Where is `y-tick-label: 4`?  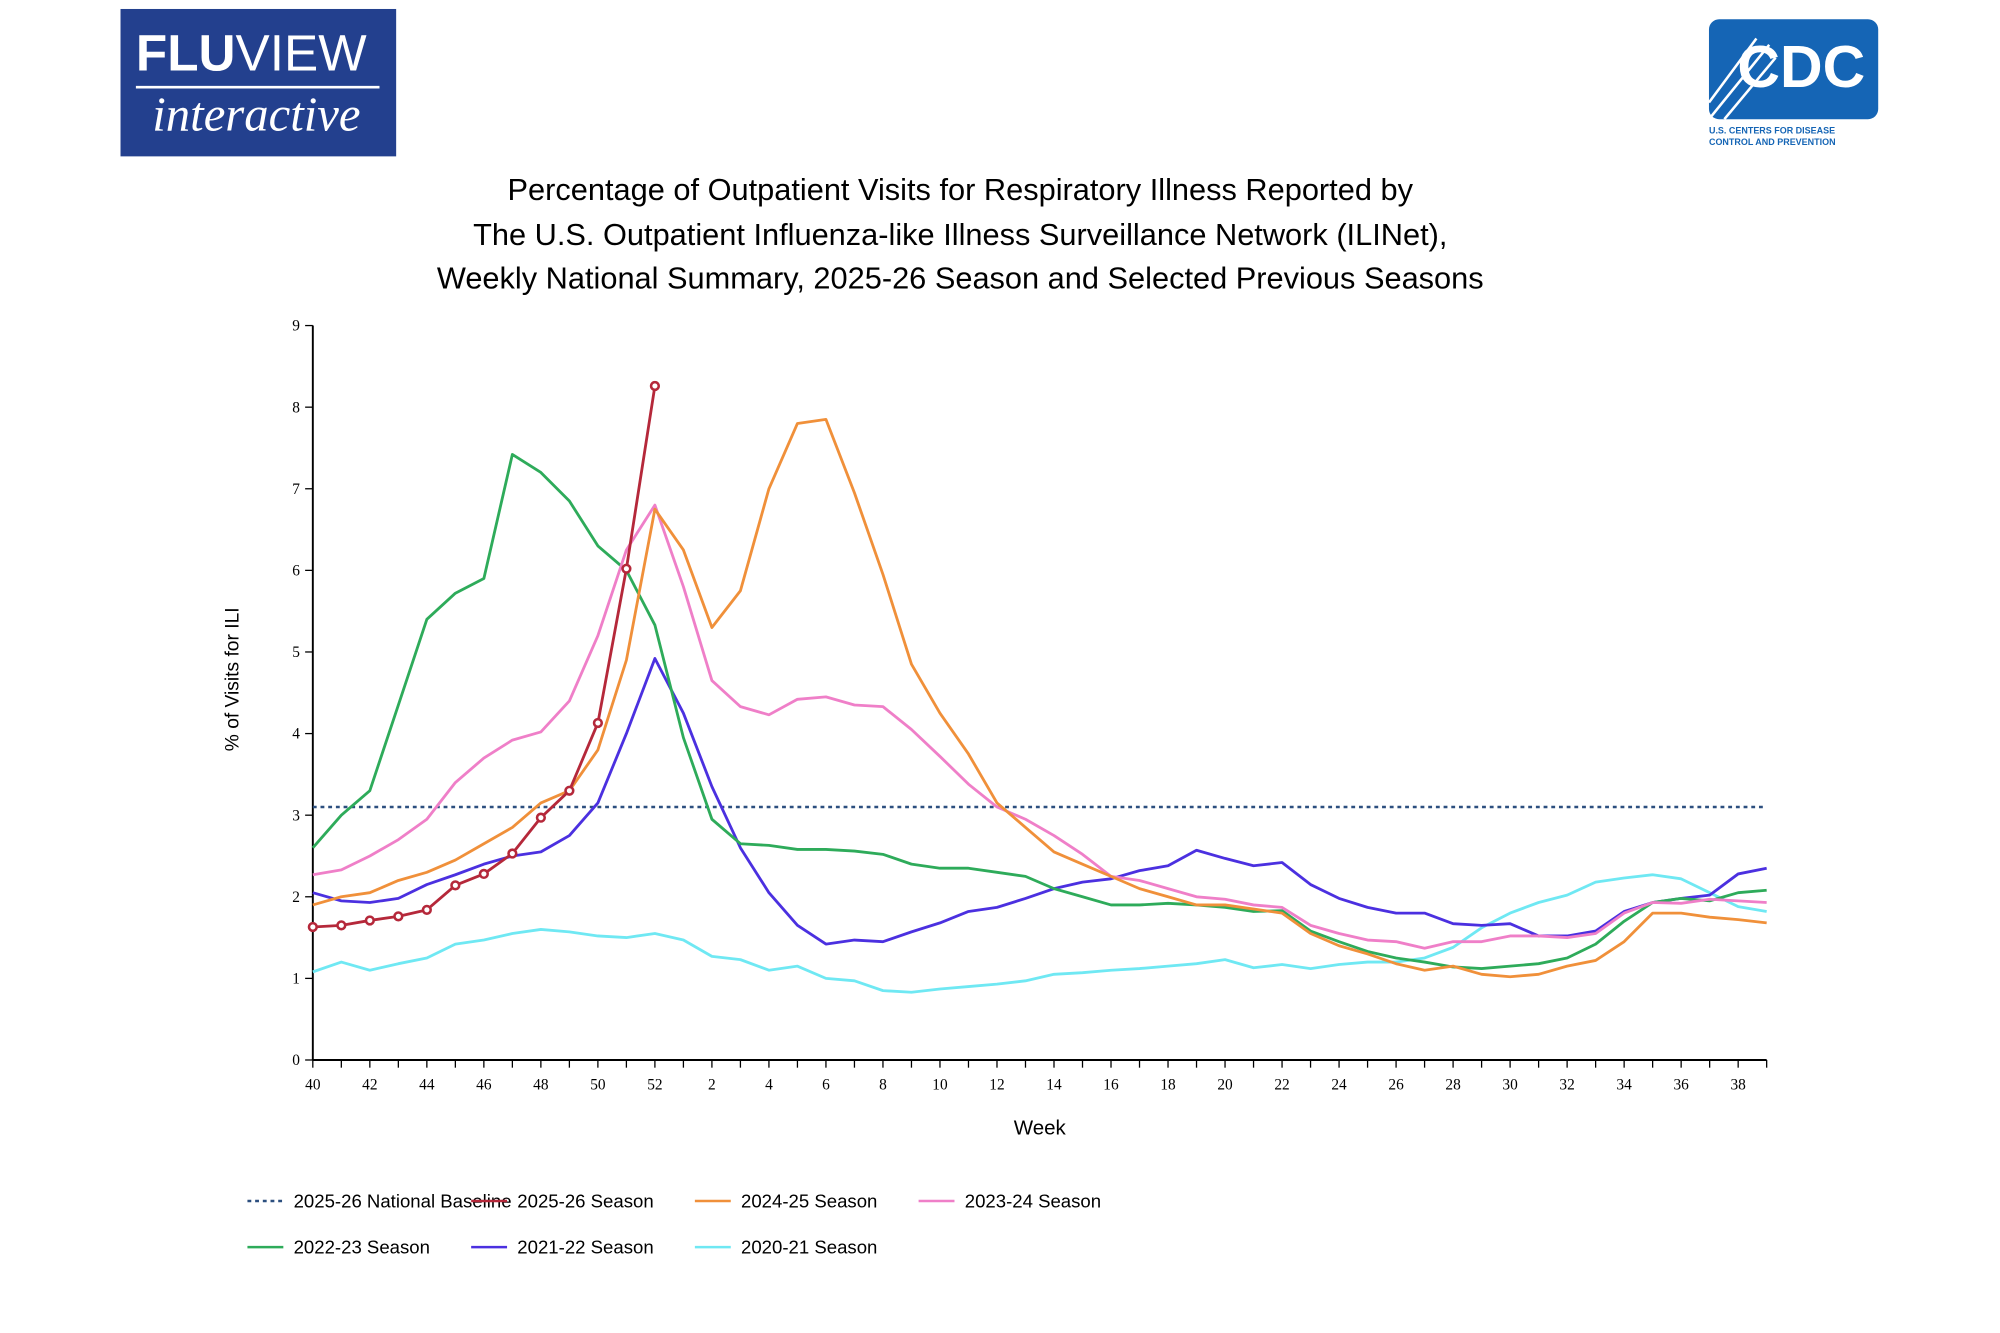 y-tick-label: 4 is located at coordinates (296, 734).